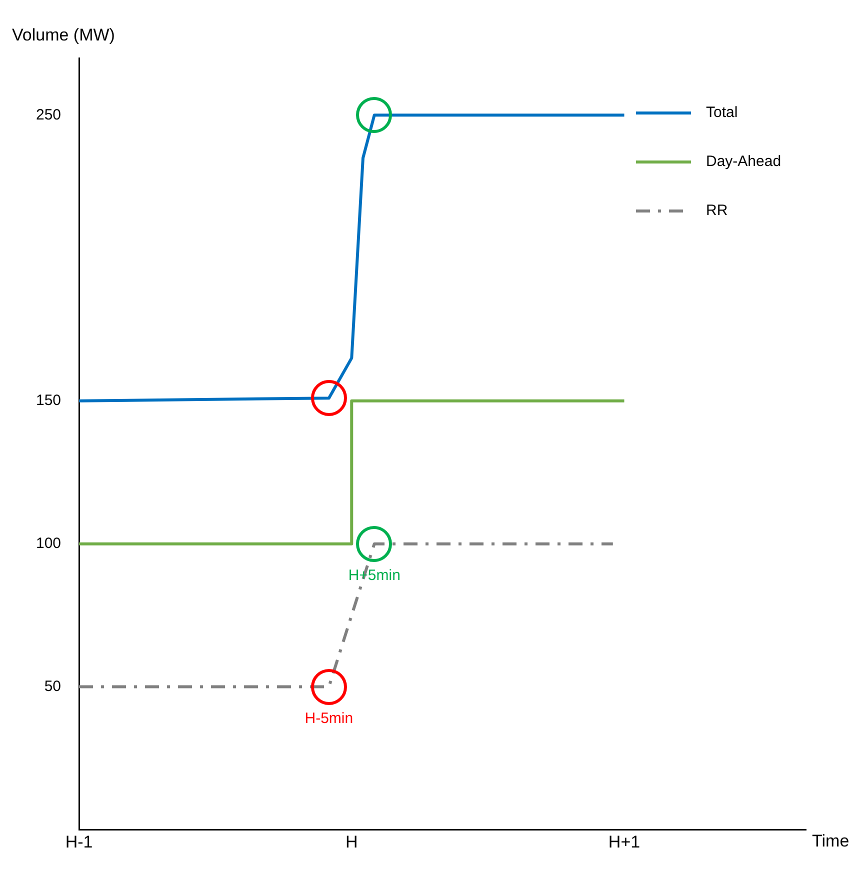 The height and width of the screenshot is (874, 864). Describe the element at coordinates (63, 35) in the screenshot. I see `y-axis-title: Volume (MW)` at that location.